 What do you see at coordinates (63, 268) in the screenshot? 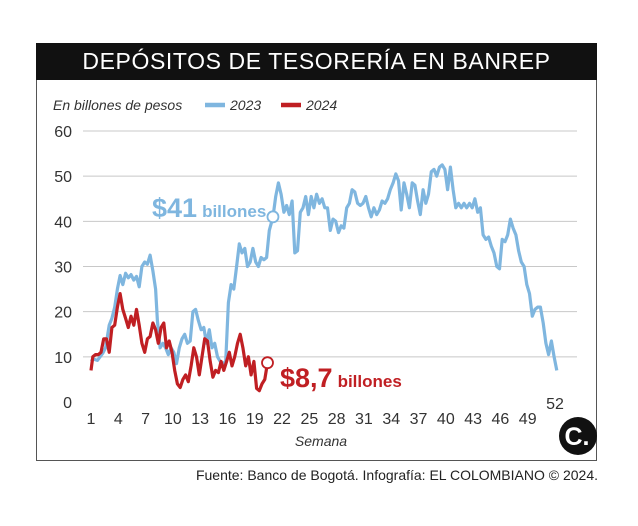
I see `y-tick-label: 30` at bounding box center [63, 268].